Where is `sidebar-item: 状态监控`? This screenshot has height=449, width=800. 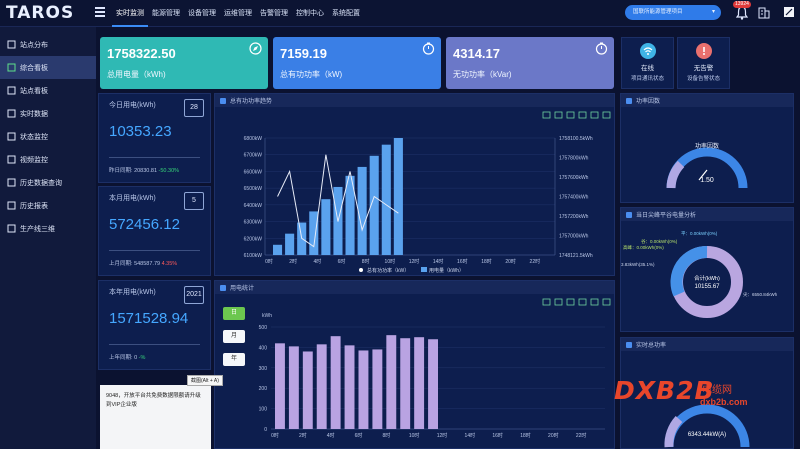
sidebar-item: 状态监控 is located at coordinates (48, 136).